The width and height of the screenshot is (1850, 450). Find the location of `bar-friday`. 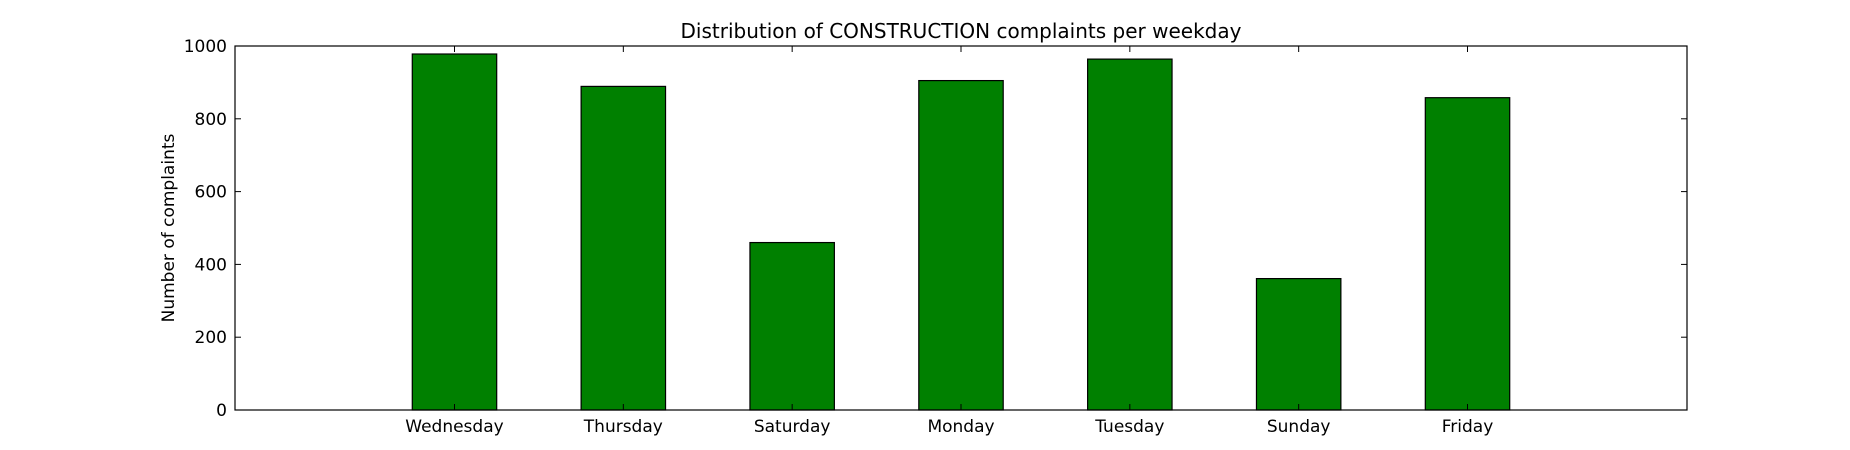

bar-friday is located at coordinates (1467, 254).